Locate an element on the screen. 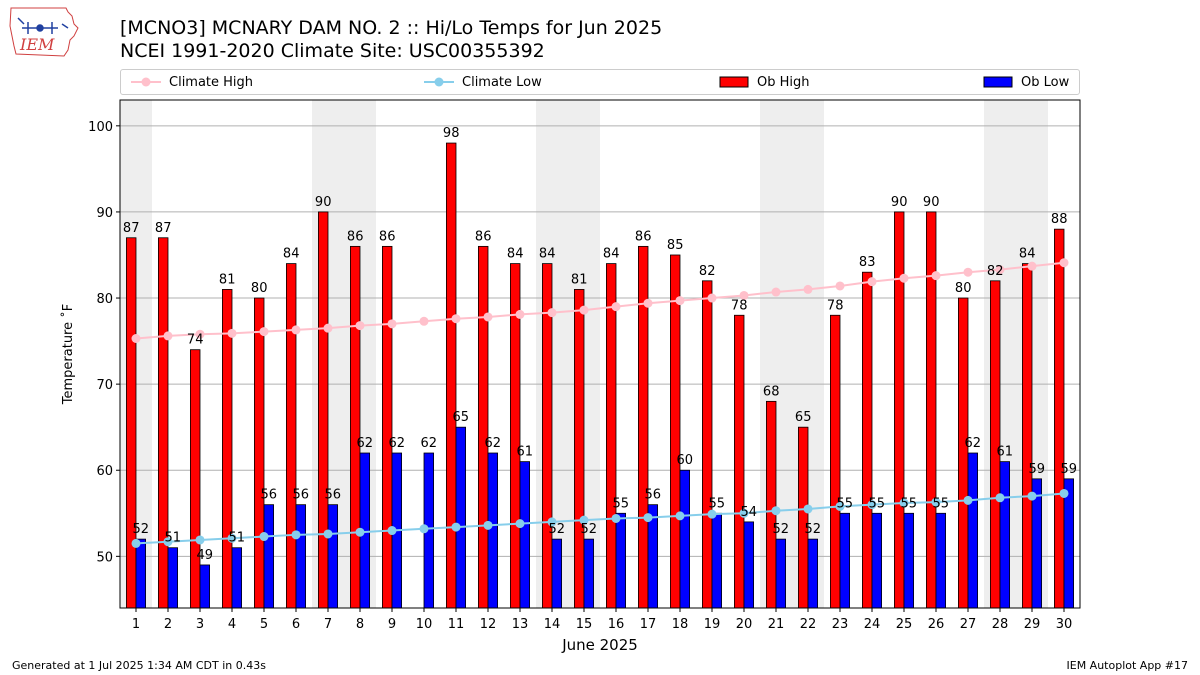 This screenshot has height=675, width=1200. ob-low-label: 59 is located at coordinates (1069, 469).